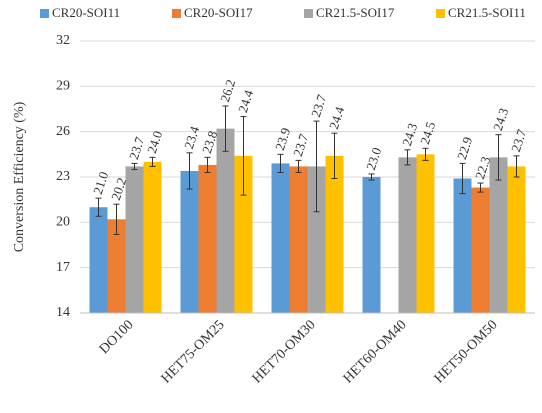  Describe the element at coordinates (209, 142) in the screenshot. I see `data-label: 23.8` at that location.